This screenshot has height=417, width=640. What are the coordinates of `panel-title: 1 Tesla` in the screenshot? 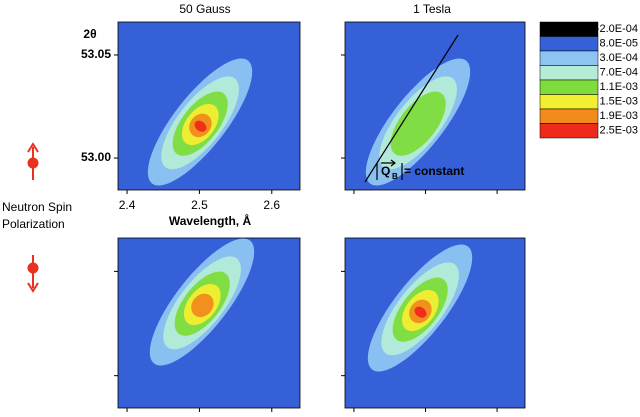 It's located at (432, 9).